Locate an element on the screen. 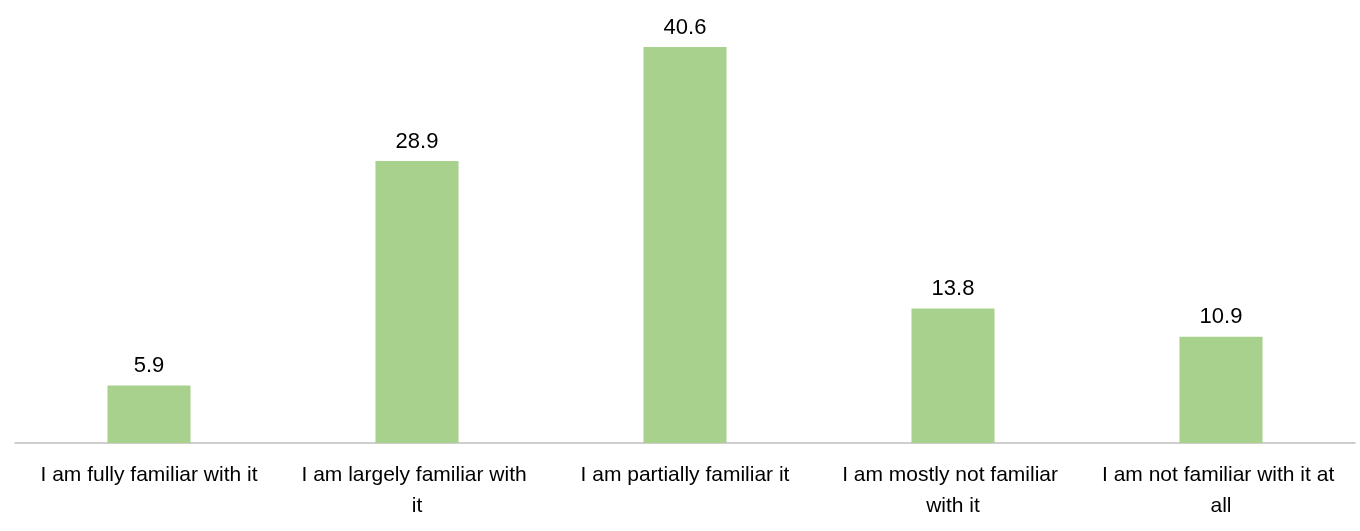 The image size is (1360, 531). data-label: 5.9 is located at coordinates (149, 364).